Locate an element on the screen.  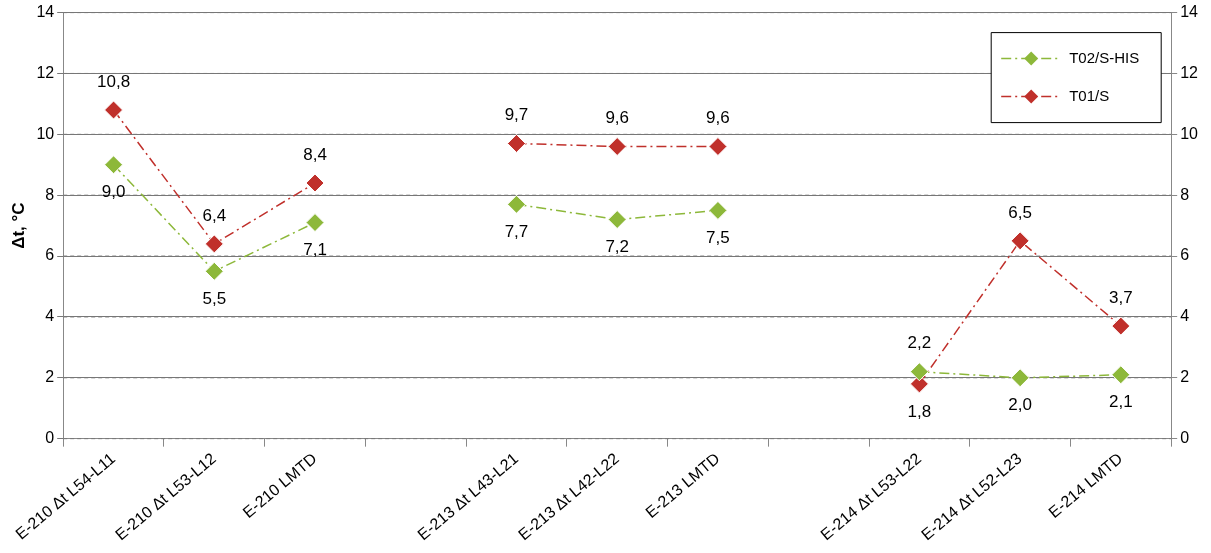
data-label: 3,7 is located at coordinates (1121, 297).